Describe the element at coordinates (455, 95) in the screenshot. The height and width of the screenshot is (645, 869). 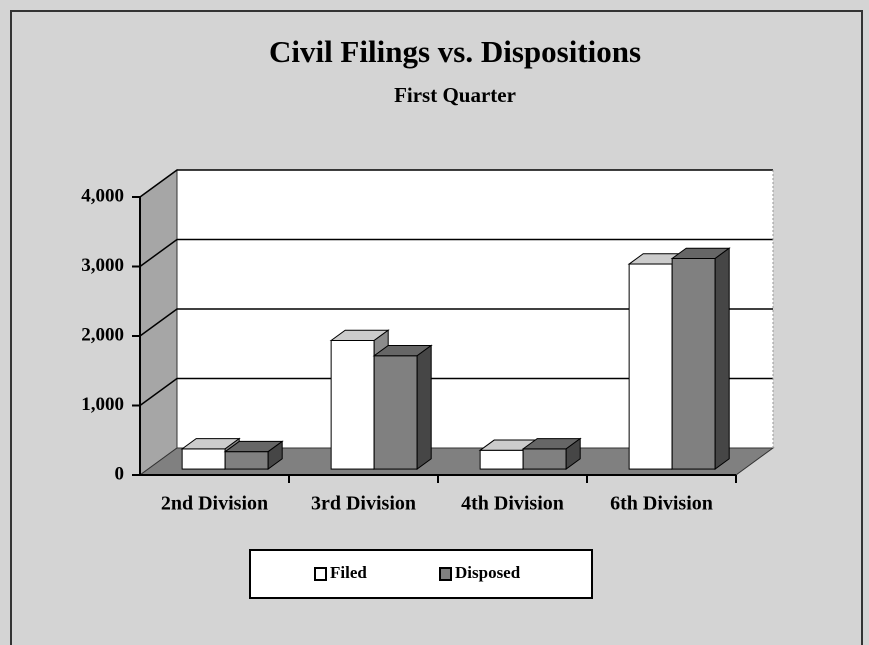
I see `chart-subtitle: First Quarter` at that location.